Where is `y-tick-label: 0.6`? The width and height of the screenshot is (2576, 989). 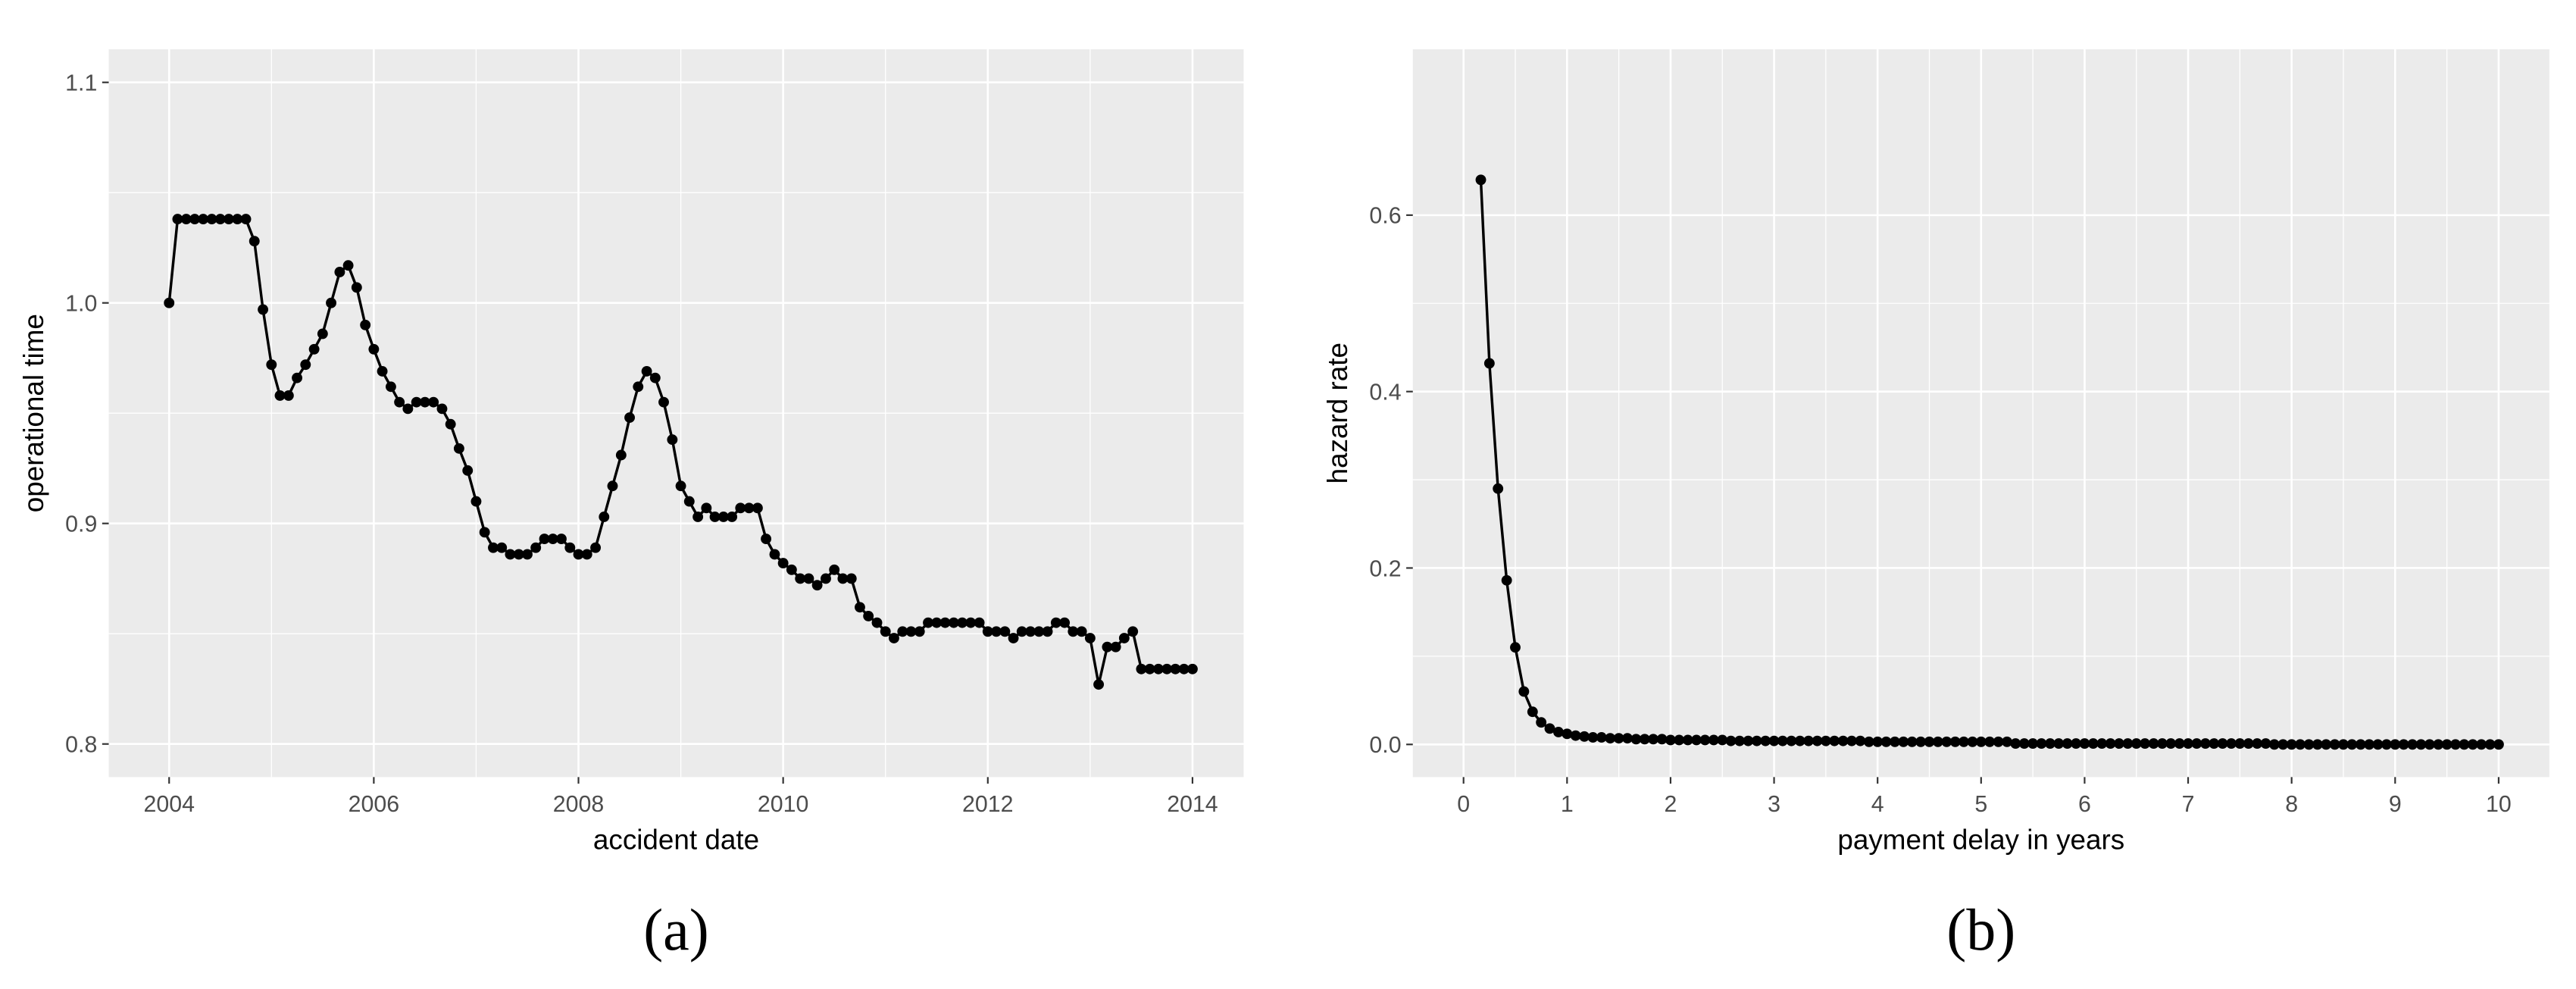 y-tick-label: 0.6 is located at coordinates (1385, 216).